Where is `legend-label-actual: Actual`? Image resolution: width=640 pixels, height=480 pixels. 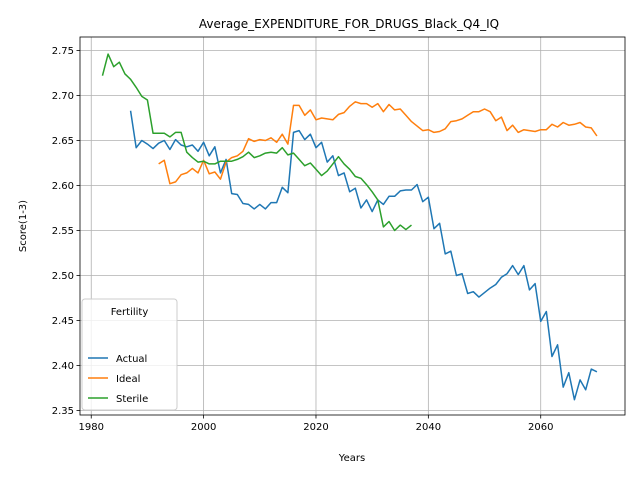 legend-label-actual: Actual is located at coordinates (131, 359).